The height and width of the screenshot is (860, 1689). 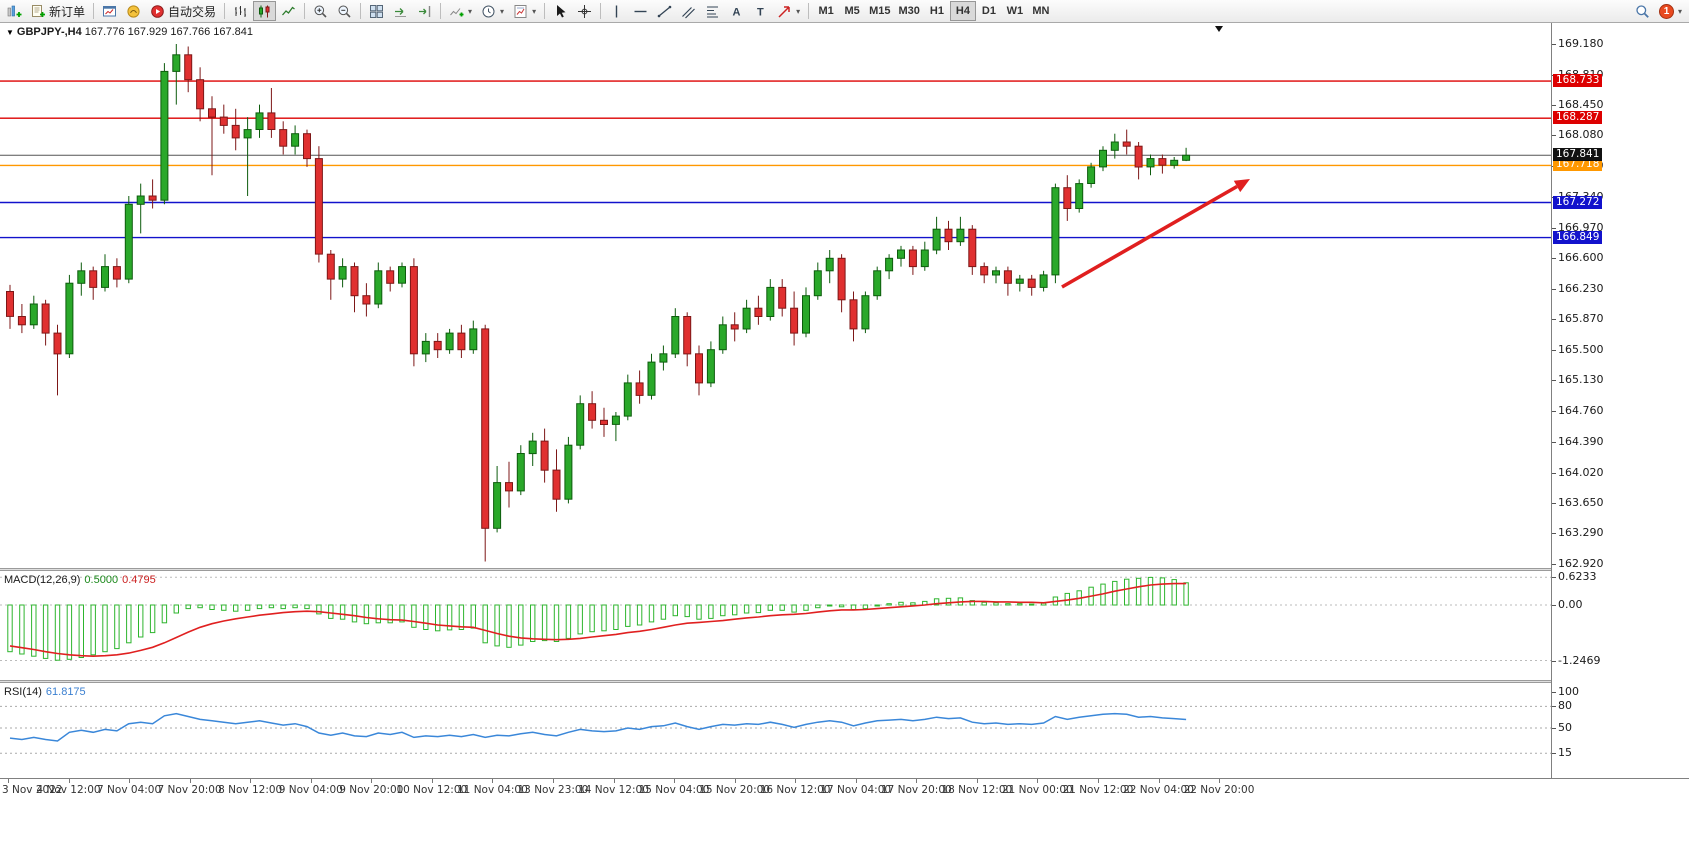 What do you see at coordinates (584, 11) in the screenshot?
I see `crosshair-button` at bounding box center [584, 11].